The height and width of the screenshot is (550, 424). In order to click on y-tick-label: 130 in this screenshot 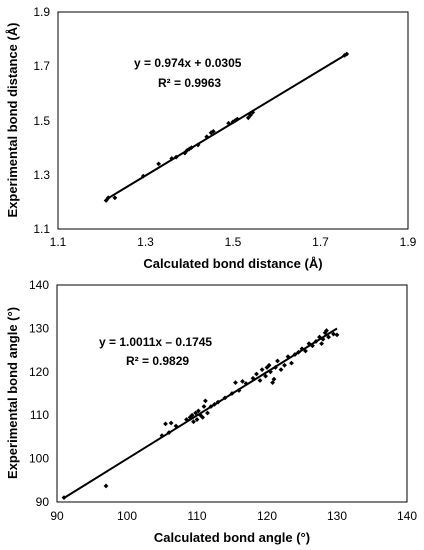, I will do `click(39, 328)`.